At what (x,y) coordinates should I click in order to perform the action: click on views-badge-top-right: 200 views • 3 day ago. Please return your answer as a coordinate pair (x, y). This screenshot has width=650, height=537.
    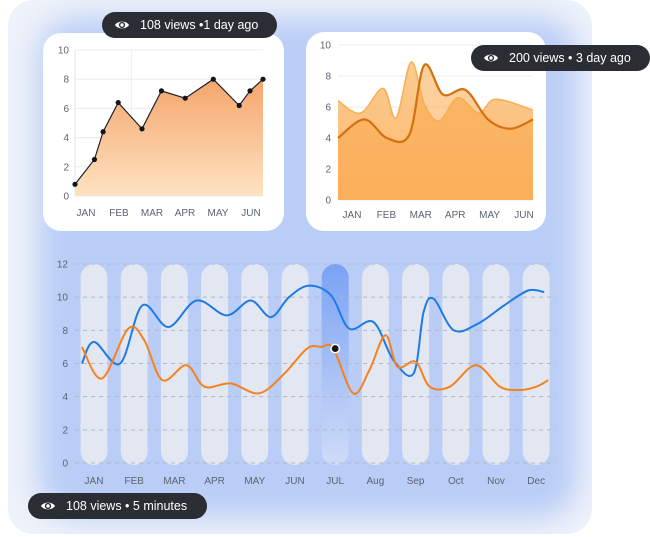
    Looking at the image, I should click on (560, 58).